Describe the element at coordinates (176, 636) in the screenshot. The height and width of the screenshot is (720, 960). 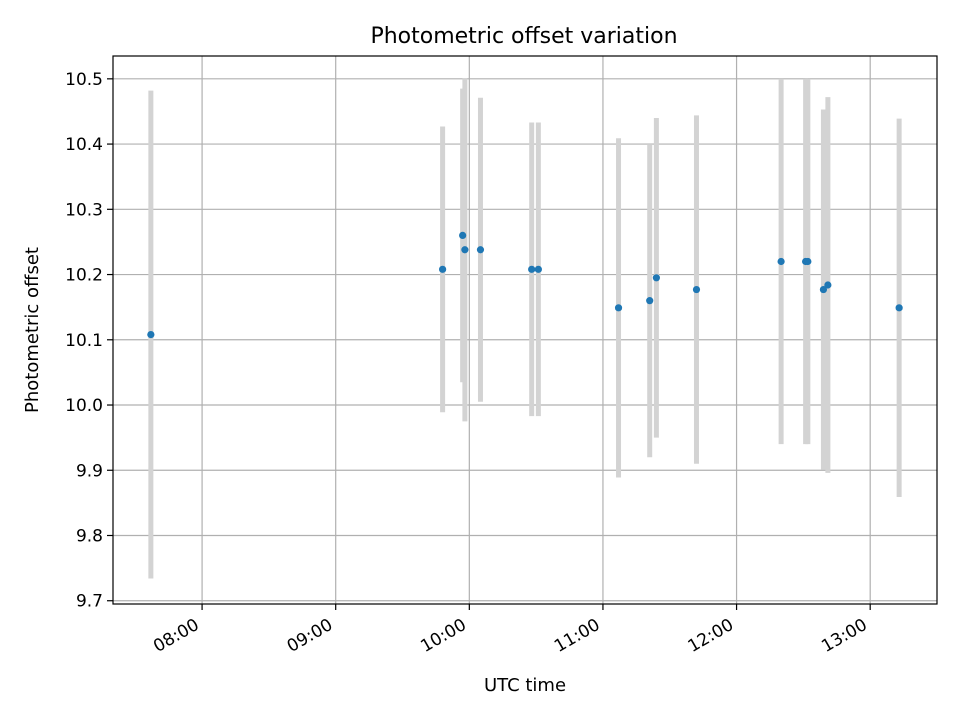
I see `x-tick-label: 08:00` at that location.